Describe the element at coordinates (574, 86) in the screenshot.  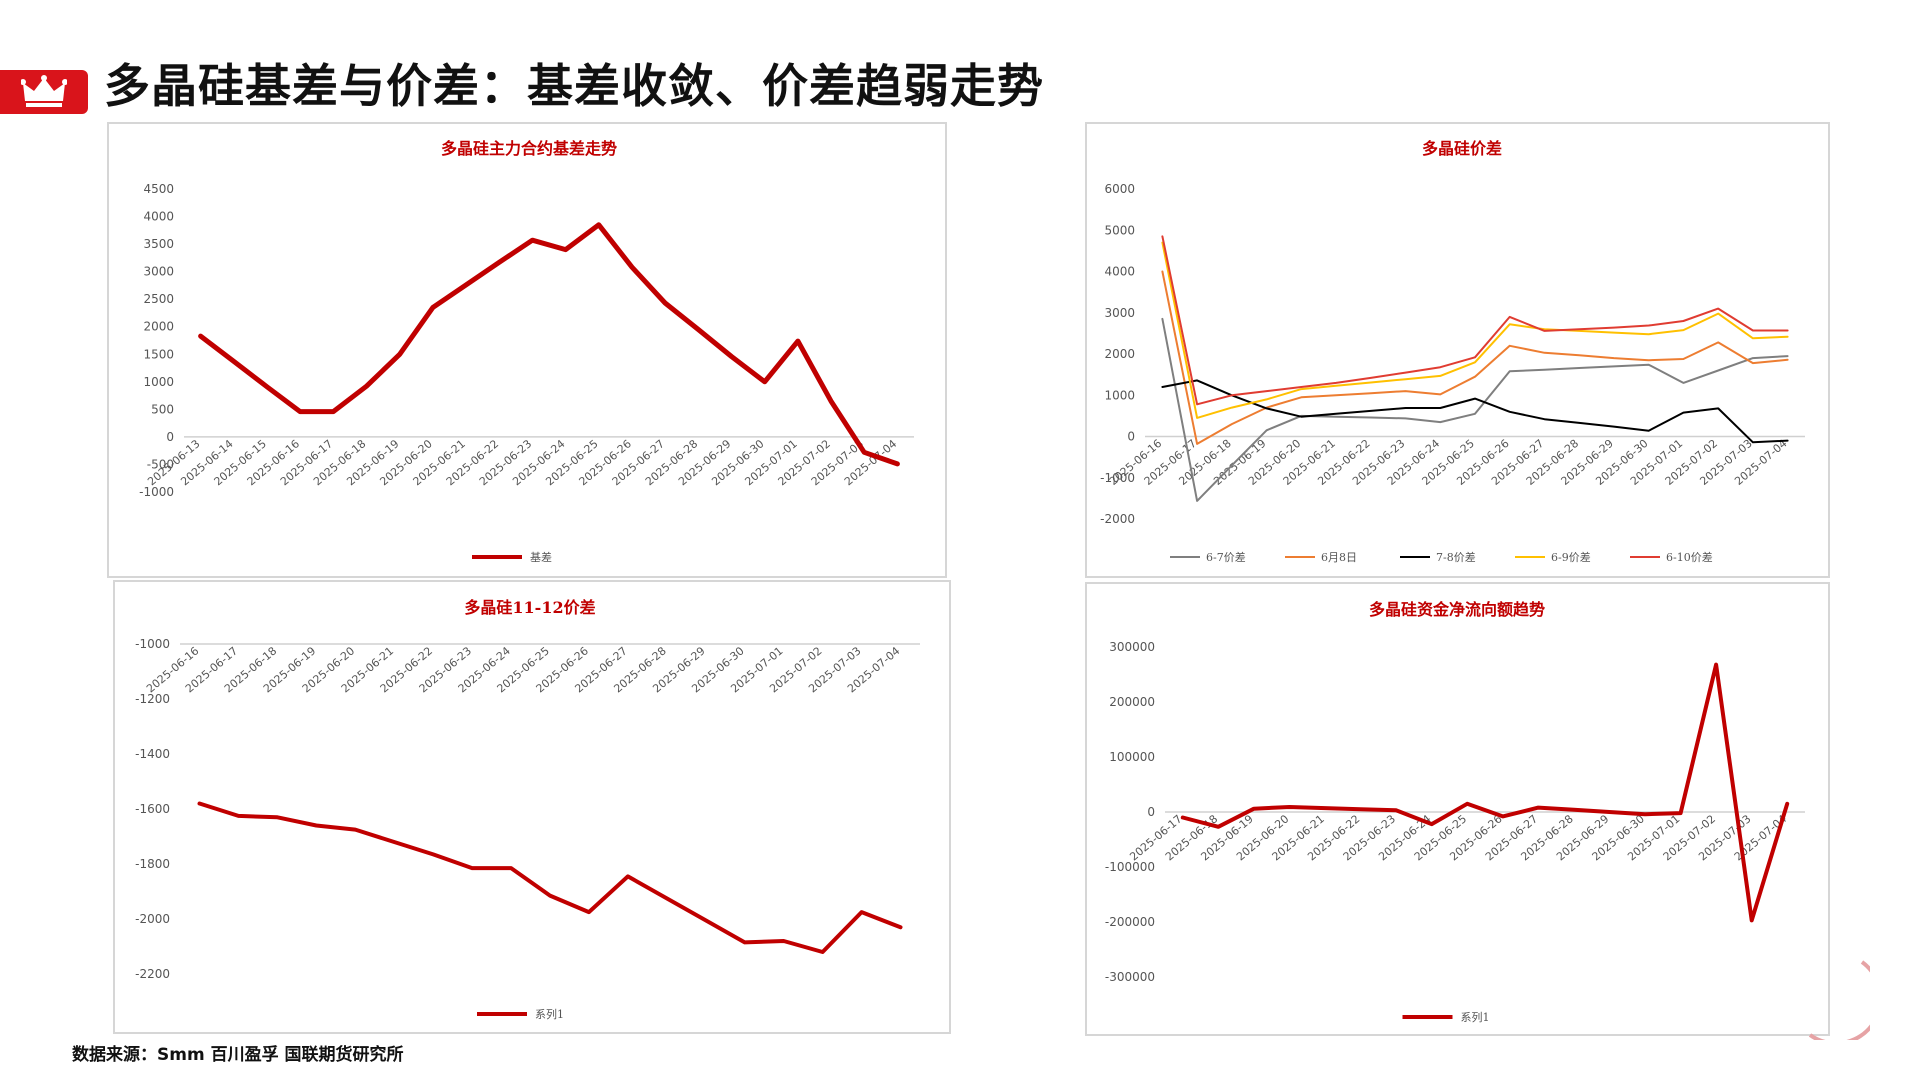
I see `page-title: 多晶硅基差与价差：基差收敛、价差趋弱走势` at that location.